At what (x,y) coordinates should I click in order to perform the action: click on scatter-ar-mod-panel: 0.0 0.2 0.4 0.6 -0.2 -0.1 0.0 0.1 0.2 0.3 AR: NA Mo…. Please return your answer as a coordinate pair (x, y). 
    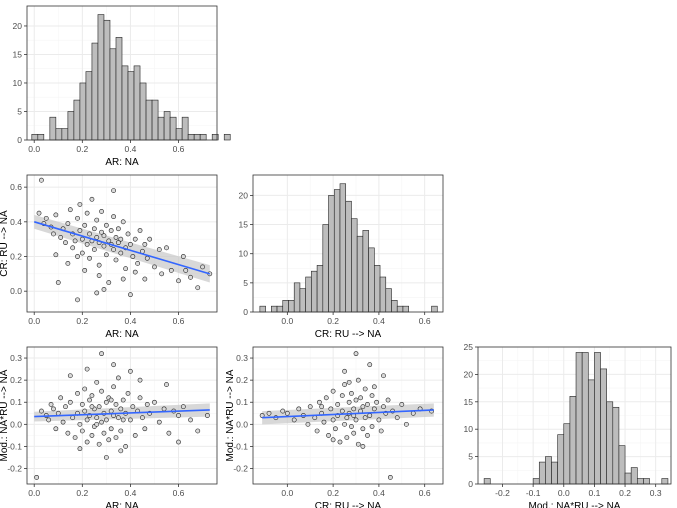
    Looking at the image, I should click on (109, 427).